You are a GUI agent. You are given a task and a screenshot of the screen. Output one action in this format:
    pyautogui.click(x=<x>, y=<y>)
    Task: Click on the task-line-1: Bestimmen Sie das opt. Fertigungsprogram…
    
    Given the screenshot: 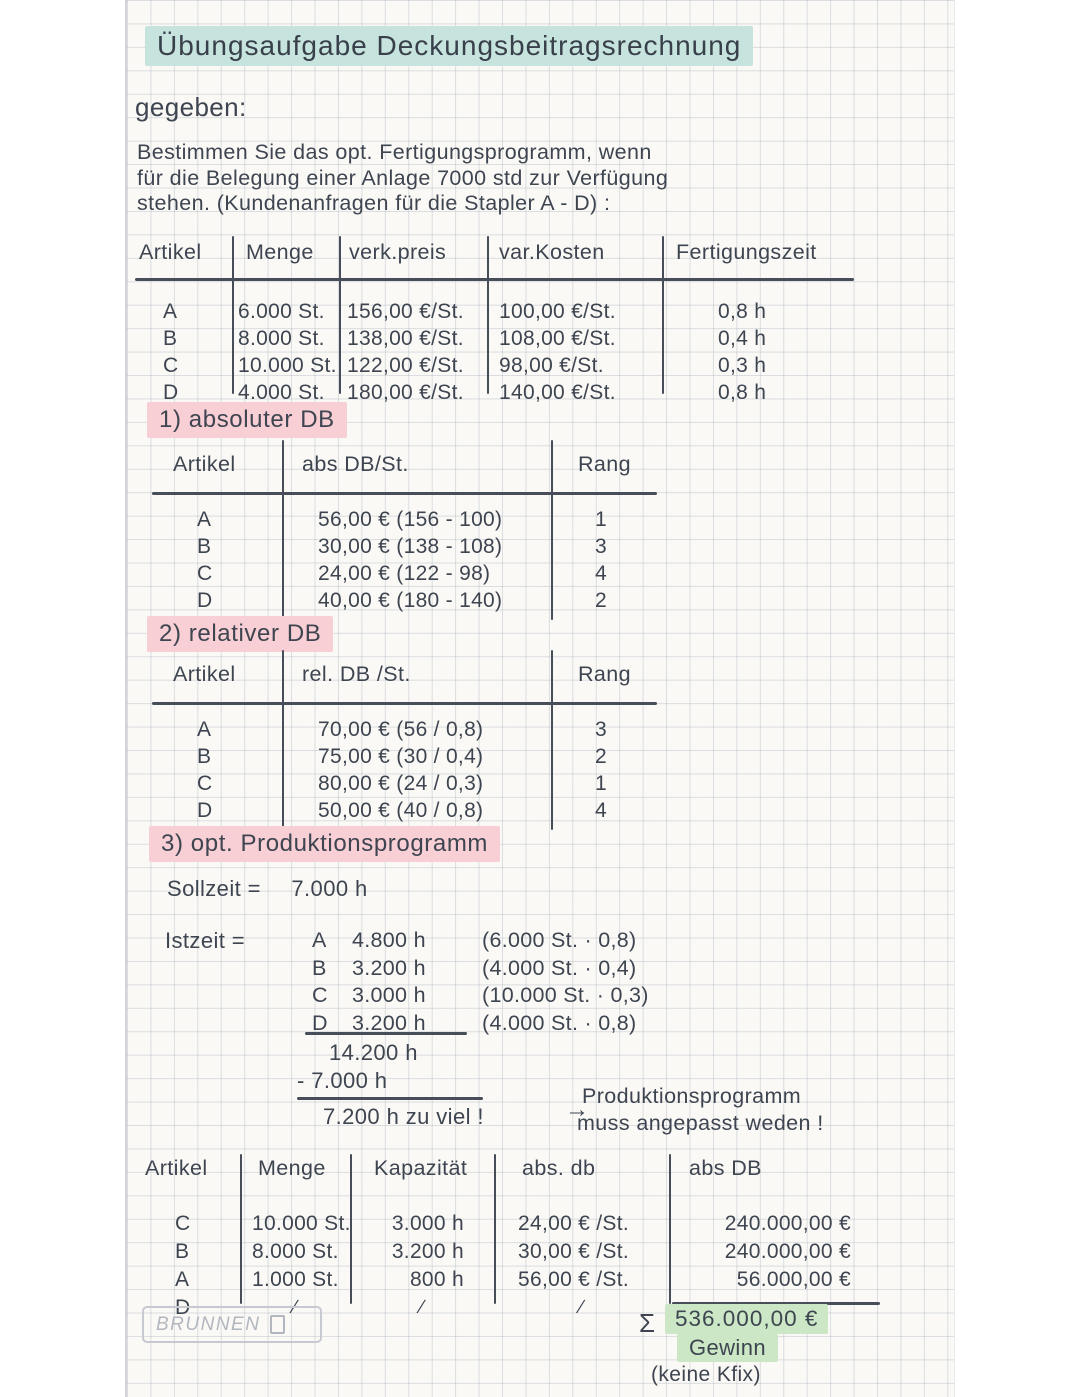 What is the action you would take?
    pyautogui.click(x=394, y=152)
    